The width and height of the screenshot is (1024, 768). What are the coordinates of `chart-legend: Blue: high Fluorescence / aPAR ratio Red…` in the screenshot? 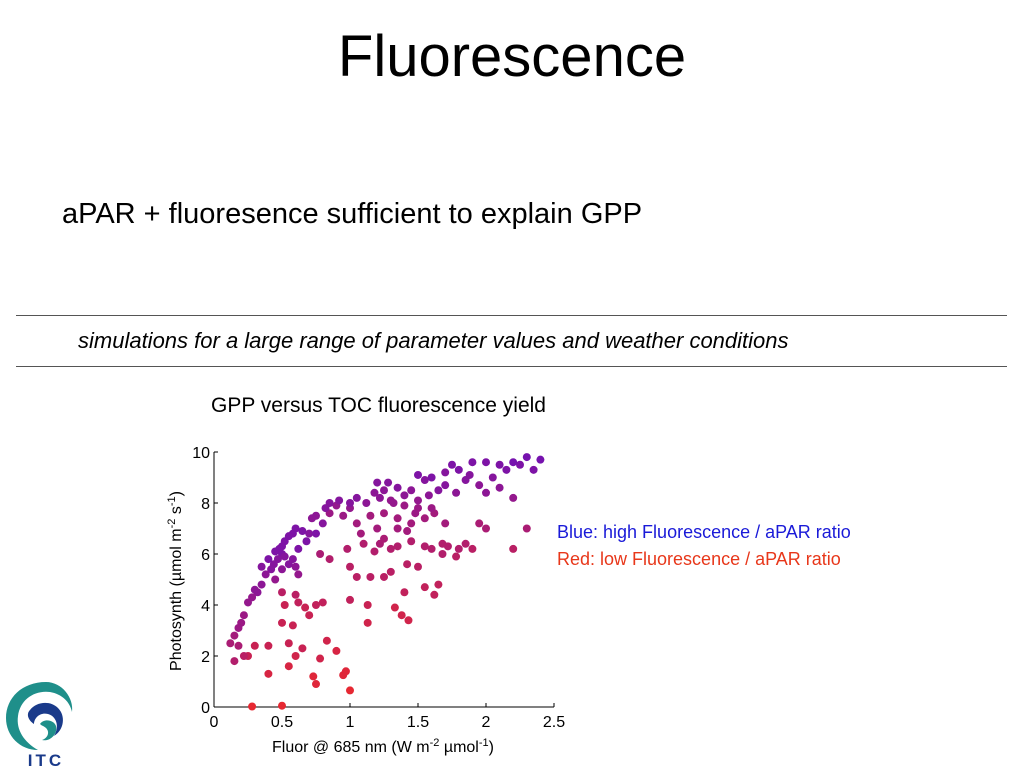 It's located at (704, 546).